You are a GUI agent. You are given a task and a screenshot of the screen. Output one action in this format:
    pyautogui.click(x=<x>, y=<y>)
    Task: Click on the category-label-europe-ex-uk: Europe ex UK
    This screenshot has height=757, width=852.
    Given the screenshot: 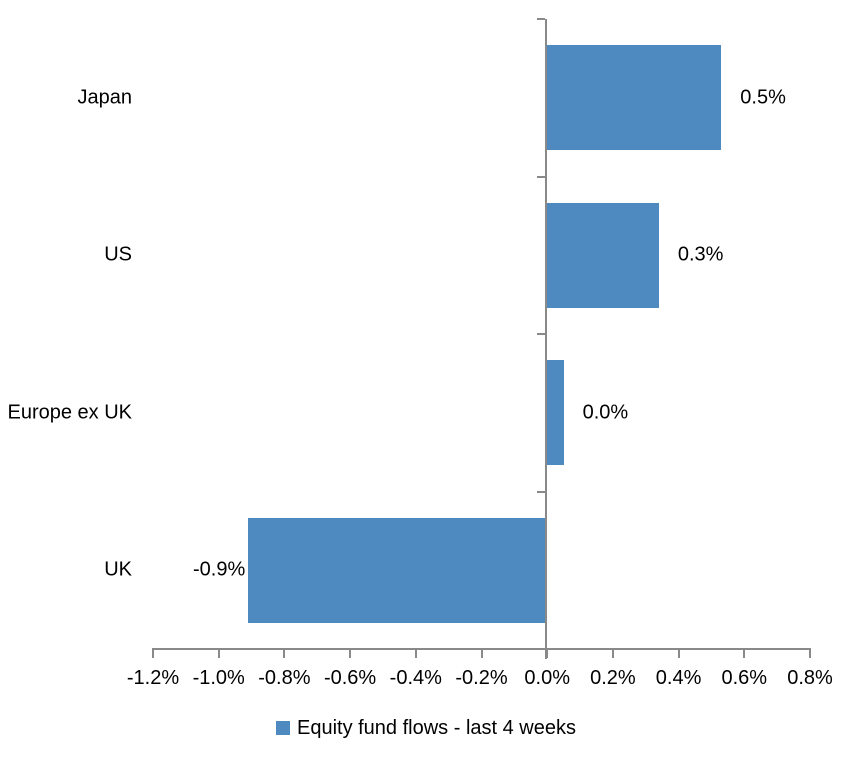 What is the action you would take?
    pyautogui.click(x=69, y=412)
    